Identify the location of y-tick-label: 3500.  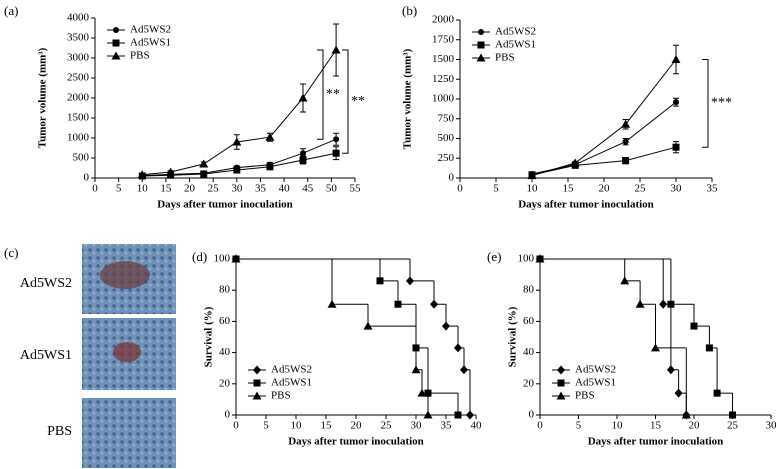
(78, 38).